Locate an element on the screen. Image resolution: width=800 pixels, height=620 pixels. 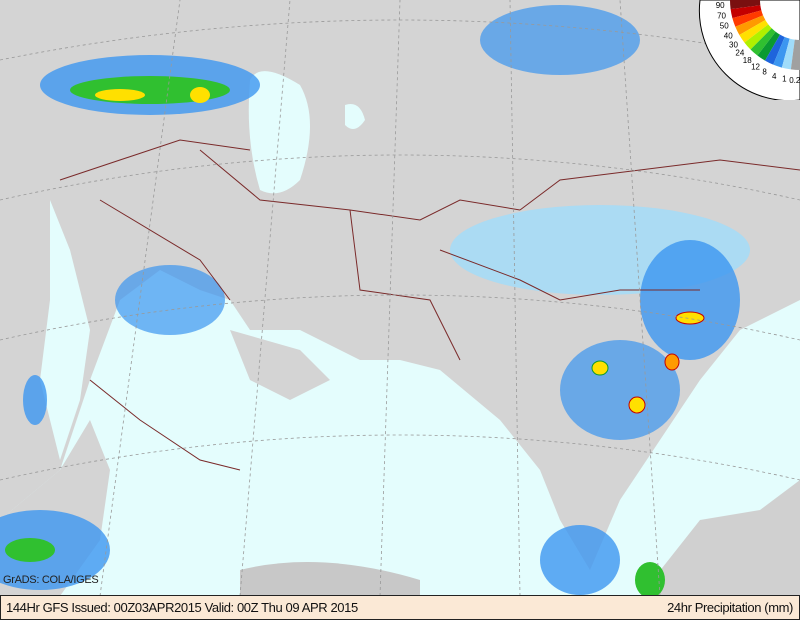
legend-label: 0.2 is located at coordinates (794, 80).